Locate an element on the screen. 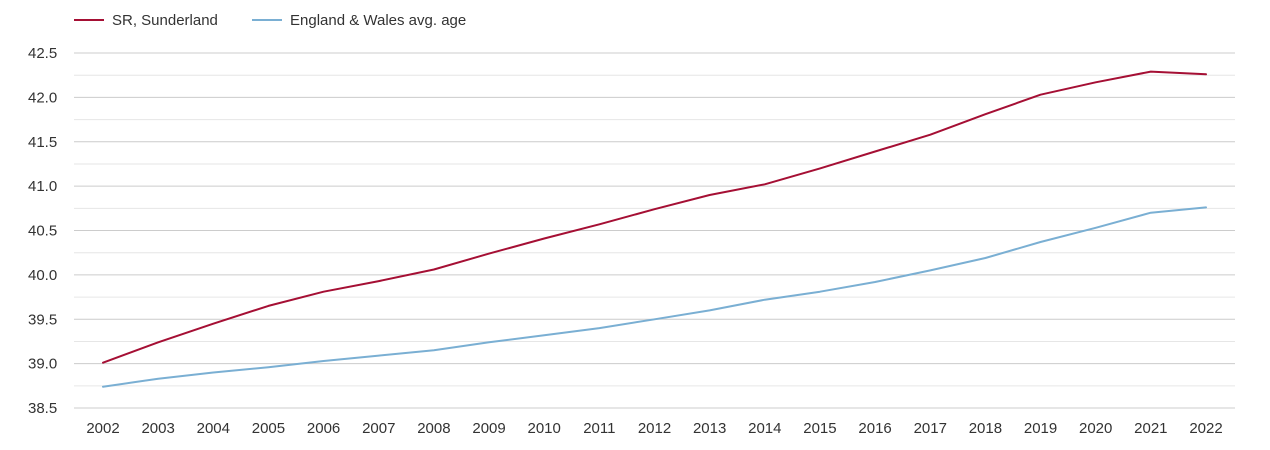  y-tick-label: 39.5 is located at coordinates (42, 319).